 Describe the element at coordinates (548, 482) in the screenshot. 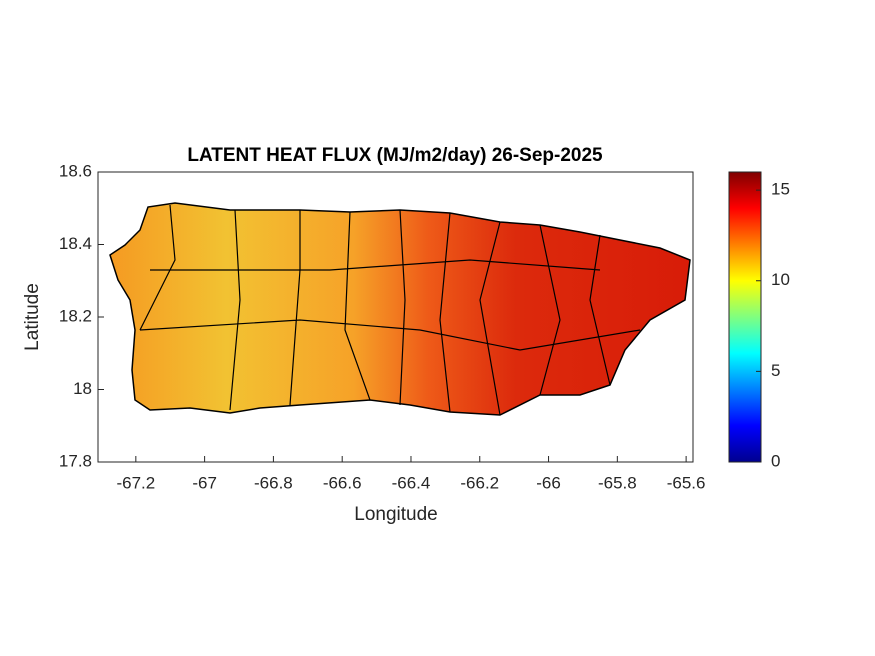

I see `x-tick-label: -66` at that location.